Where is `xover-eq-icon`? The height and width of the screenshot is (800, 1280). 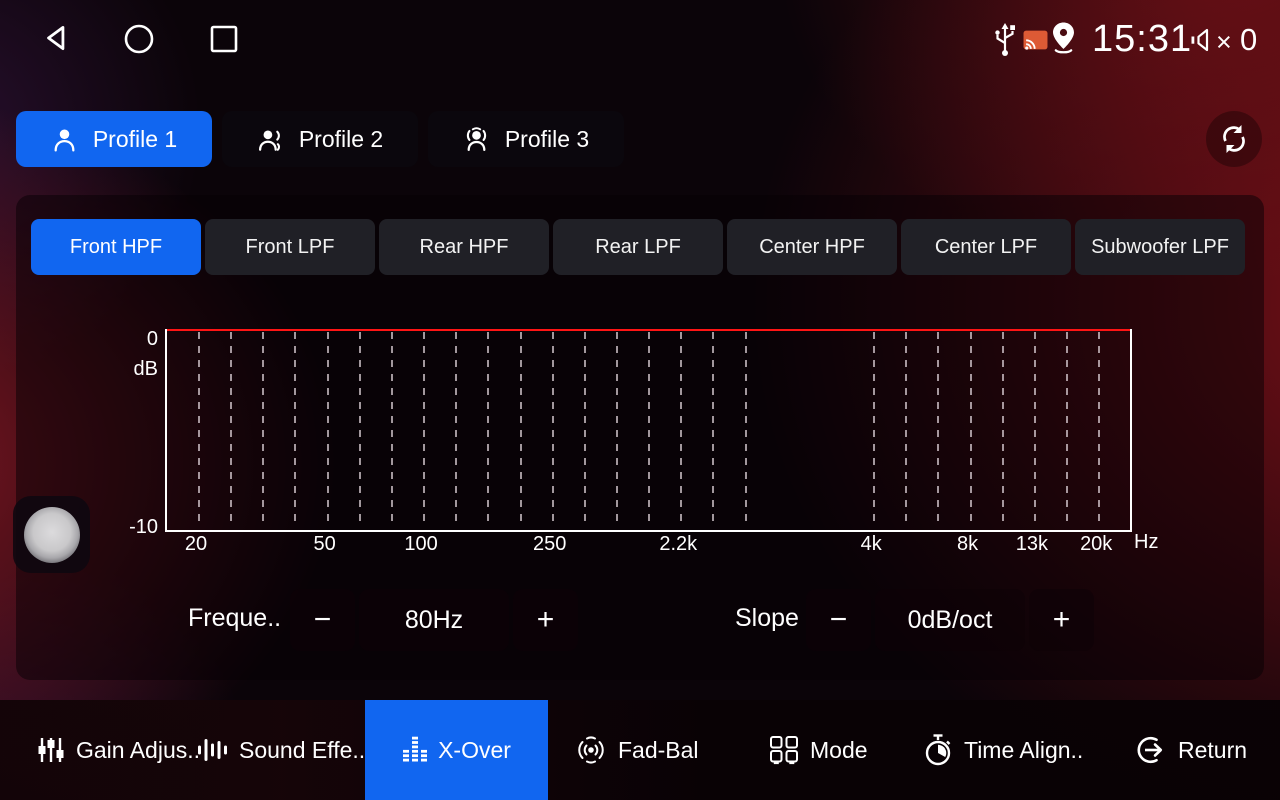
xover-eq-icon is located at coordinates (415, 750).